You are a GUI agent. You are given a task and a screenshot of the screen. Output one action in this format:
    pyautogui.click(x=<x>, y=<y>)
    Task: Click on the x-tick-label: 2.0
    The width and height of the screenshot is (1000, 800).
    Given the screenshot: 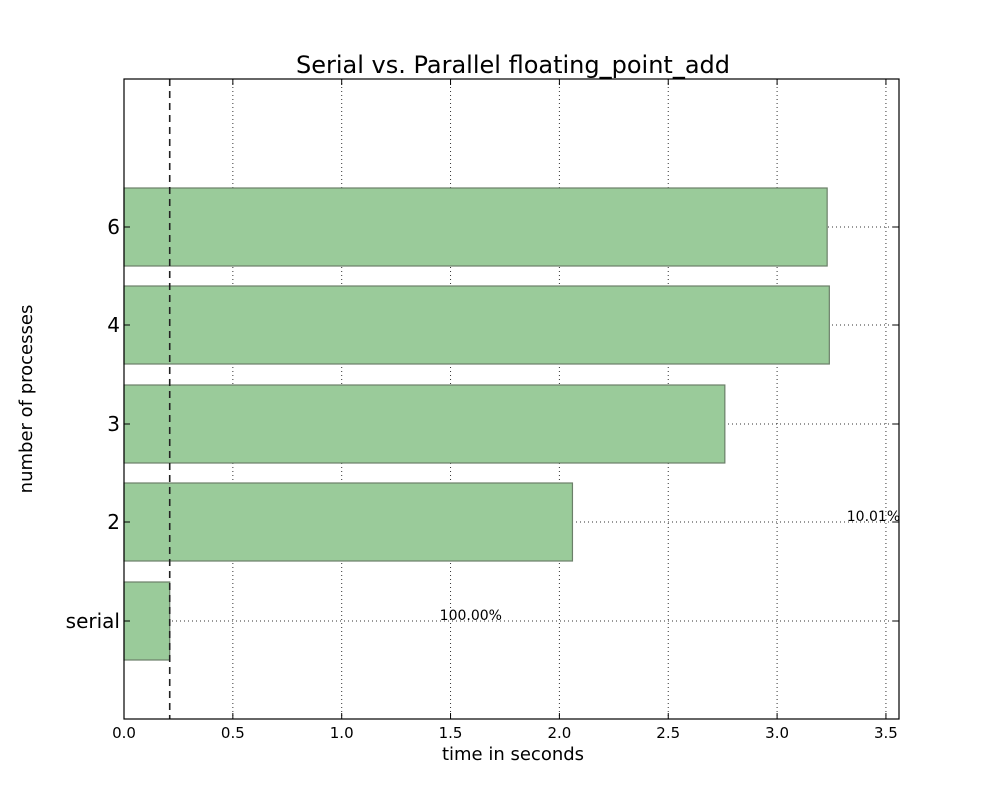 What is the action you would take?
    pyautogui.click(x=559, y=733)
    